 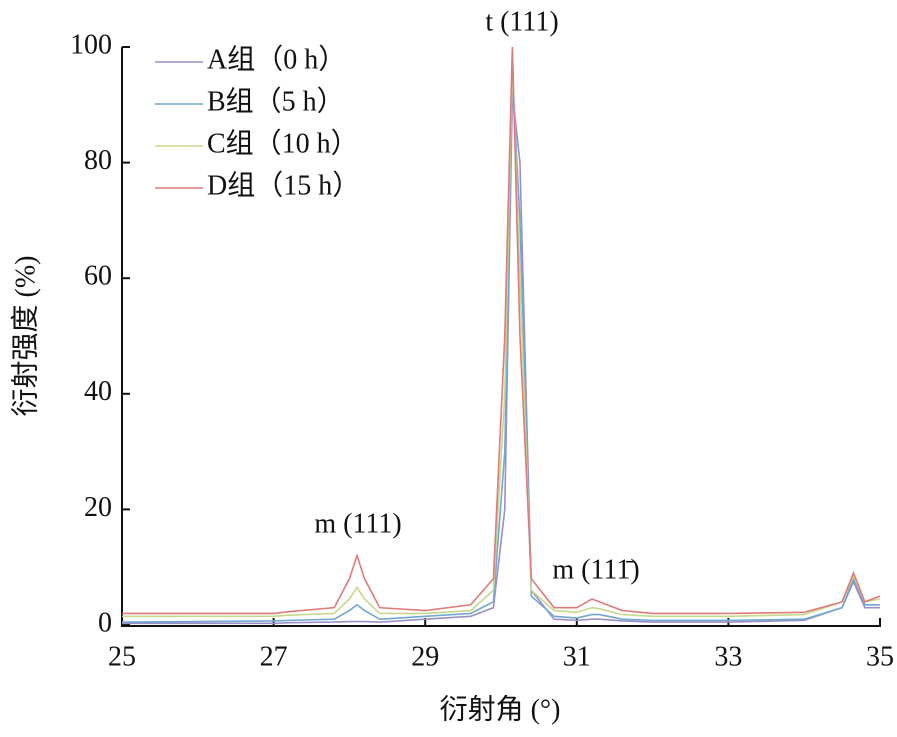 What do you see at coordinates (880, 656) in the screenshot?
I see `x-tick-label: 35` at bounding box center [880, 656].